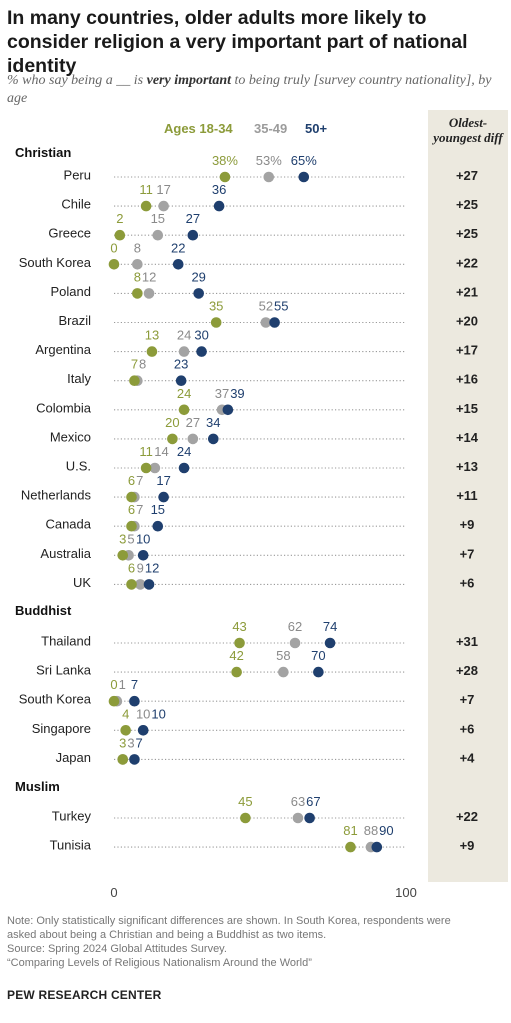 This screenshot has width=511, height=1023. I want to click on value-label-mid: 53%, so click(269, 160).